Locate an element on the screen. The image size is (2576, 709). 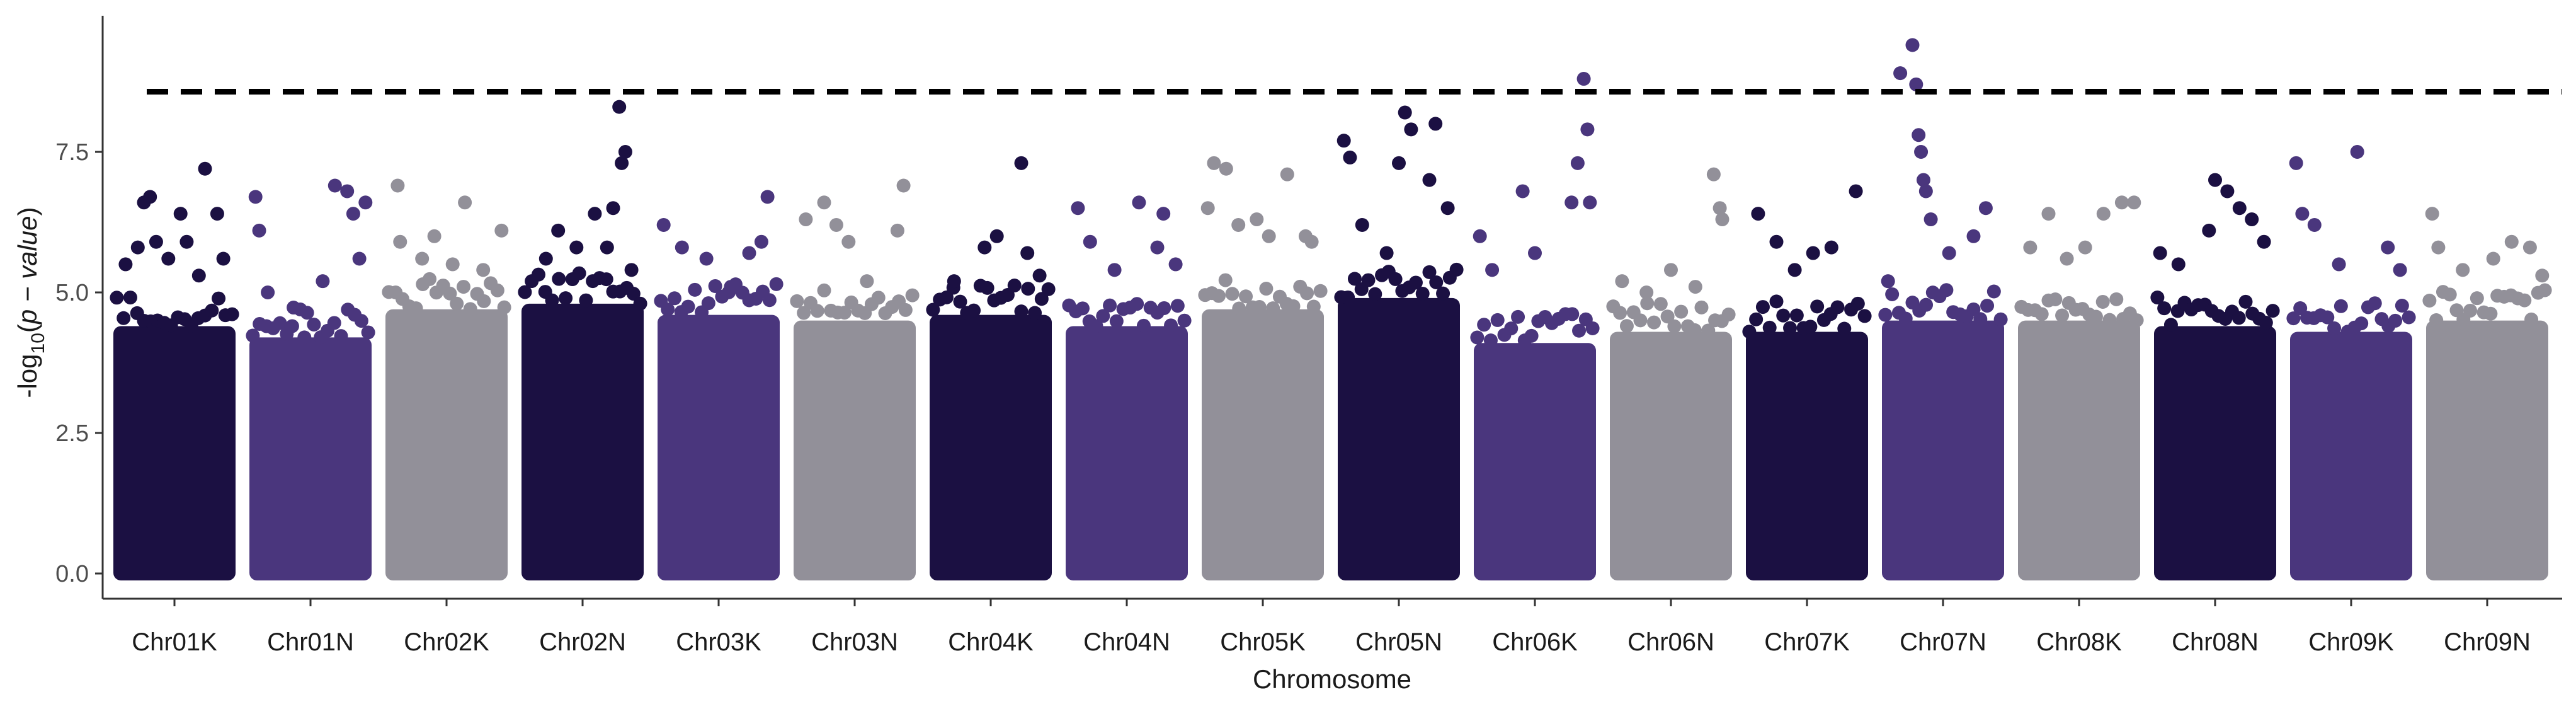
chromosome-column-chr05k is located at coordinates (1263, 444).